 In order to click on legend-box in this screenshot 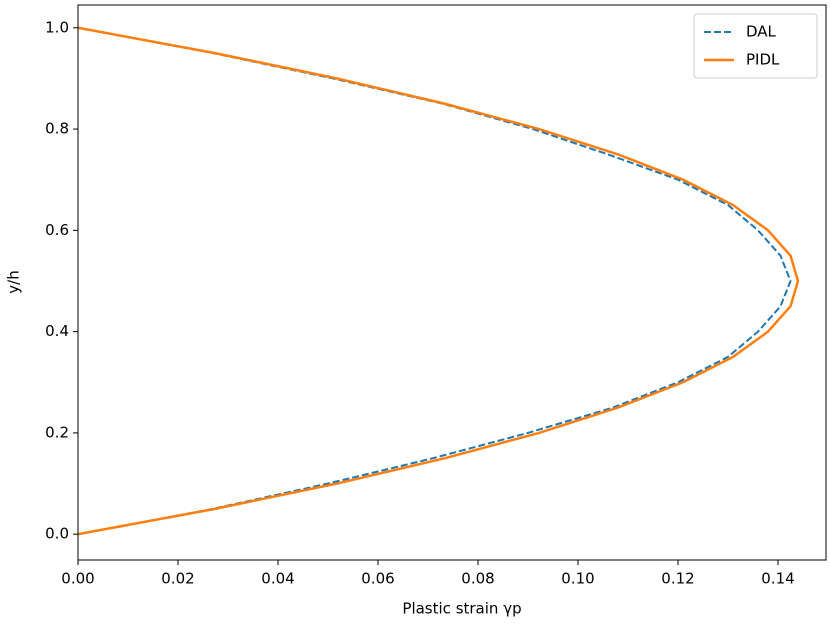, I will do `click(755, 46)`.